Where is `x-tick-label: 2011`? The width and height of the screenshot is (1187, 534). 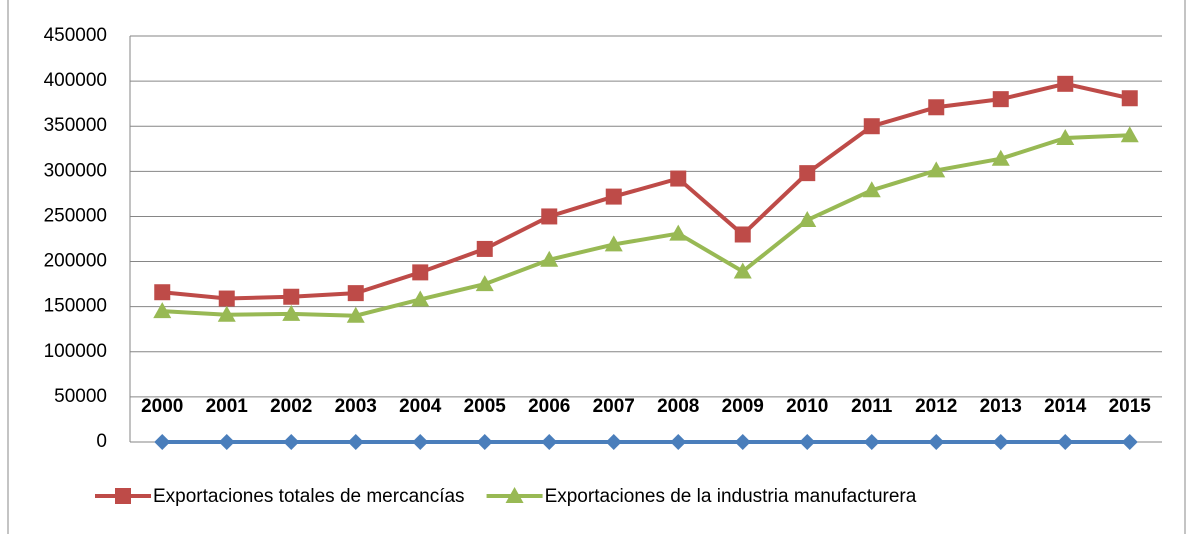 x-tick-label: 2011 is located at coordinates (872, 406).